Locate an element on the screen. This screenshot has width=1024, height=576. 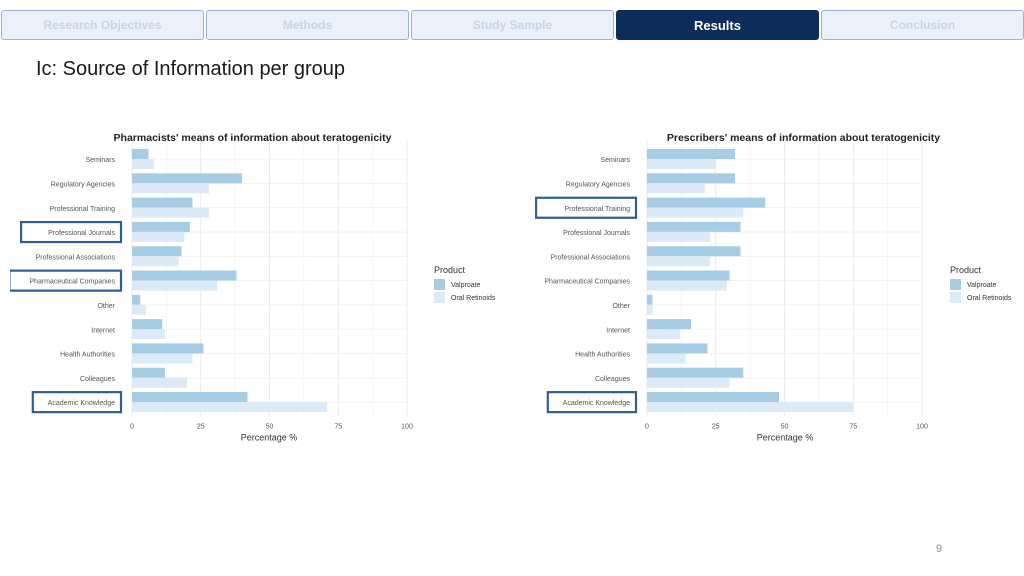
chart-0-bar-valproate-internet is located at coordinates (147, 324).